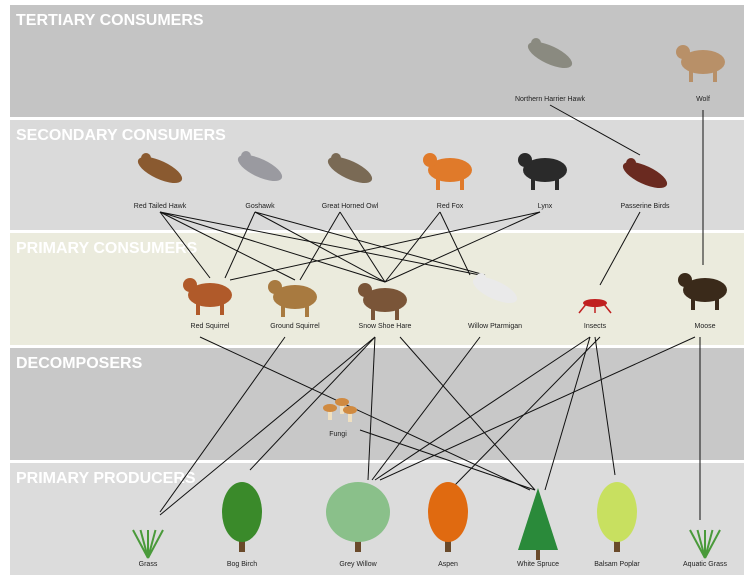  I want to click on node-label: Fungi, so click(338, 434).